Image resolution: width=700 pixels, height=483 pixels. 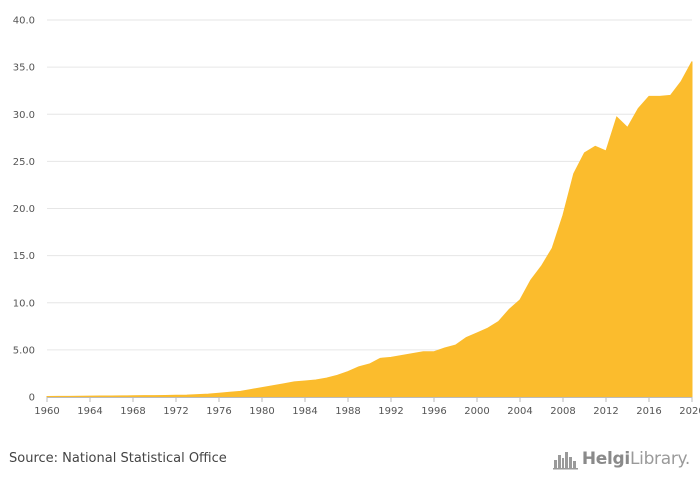 What do you see at coordinates (24, 303) in the screenshot?
I see `y-tick-label: 10.0` at bounding box center [24, 303].